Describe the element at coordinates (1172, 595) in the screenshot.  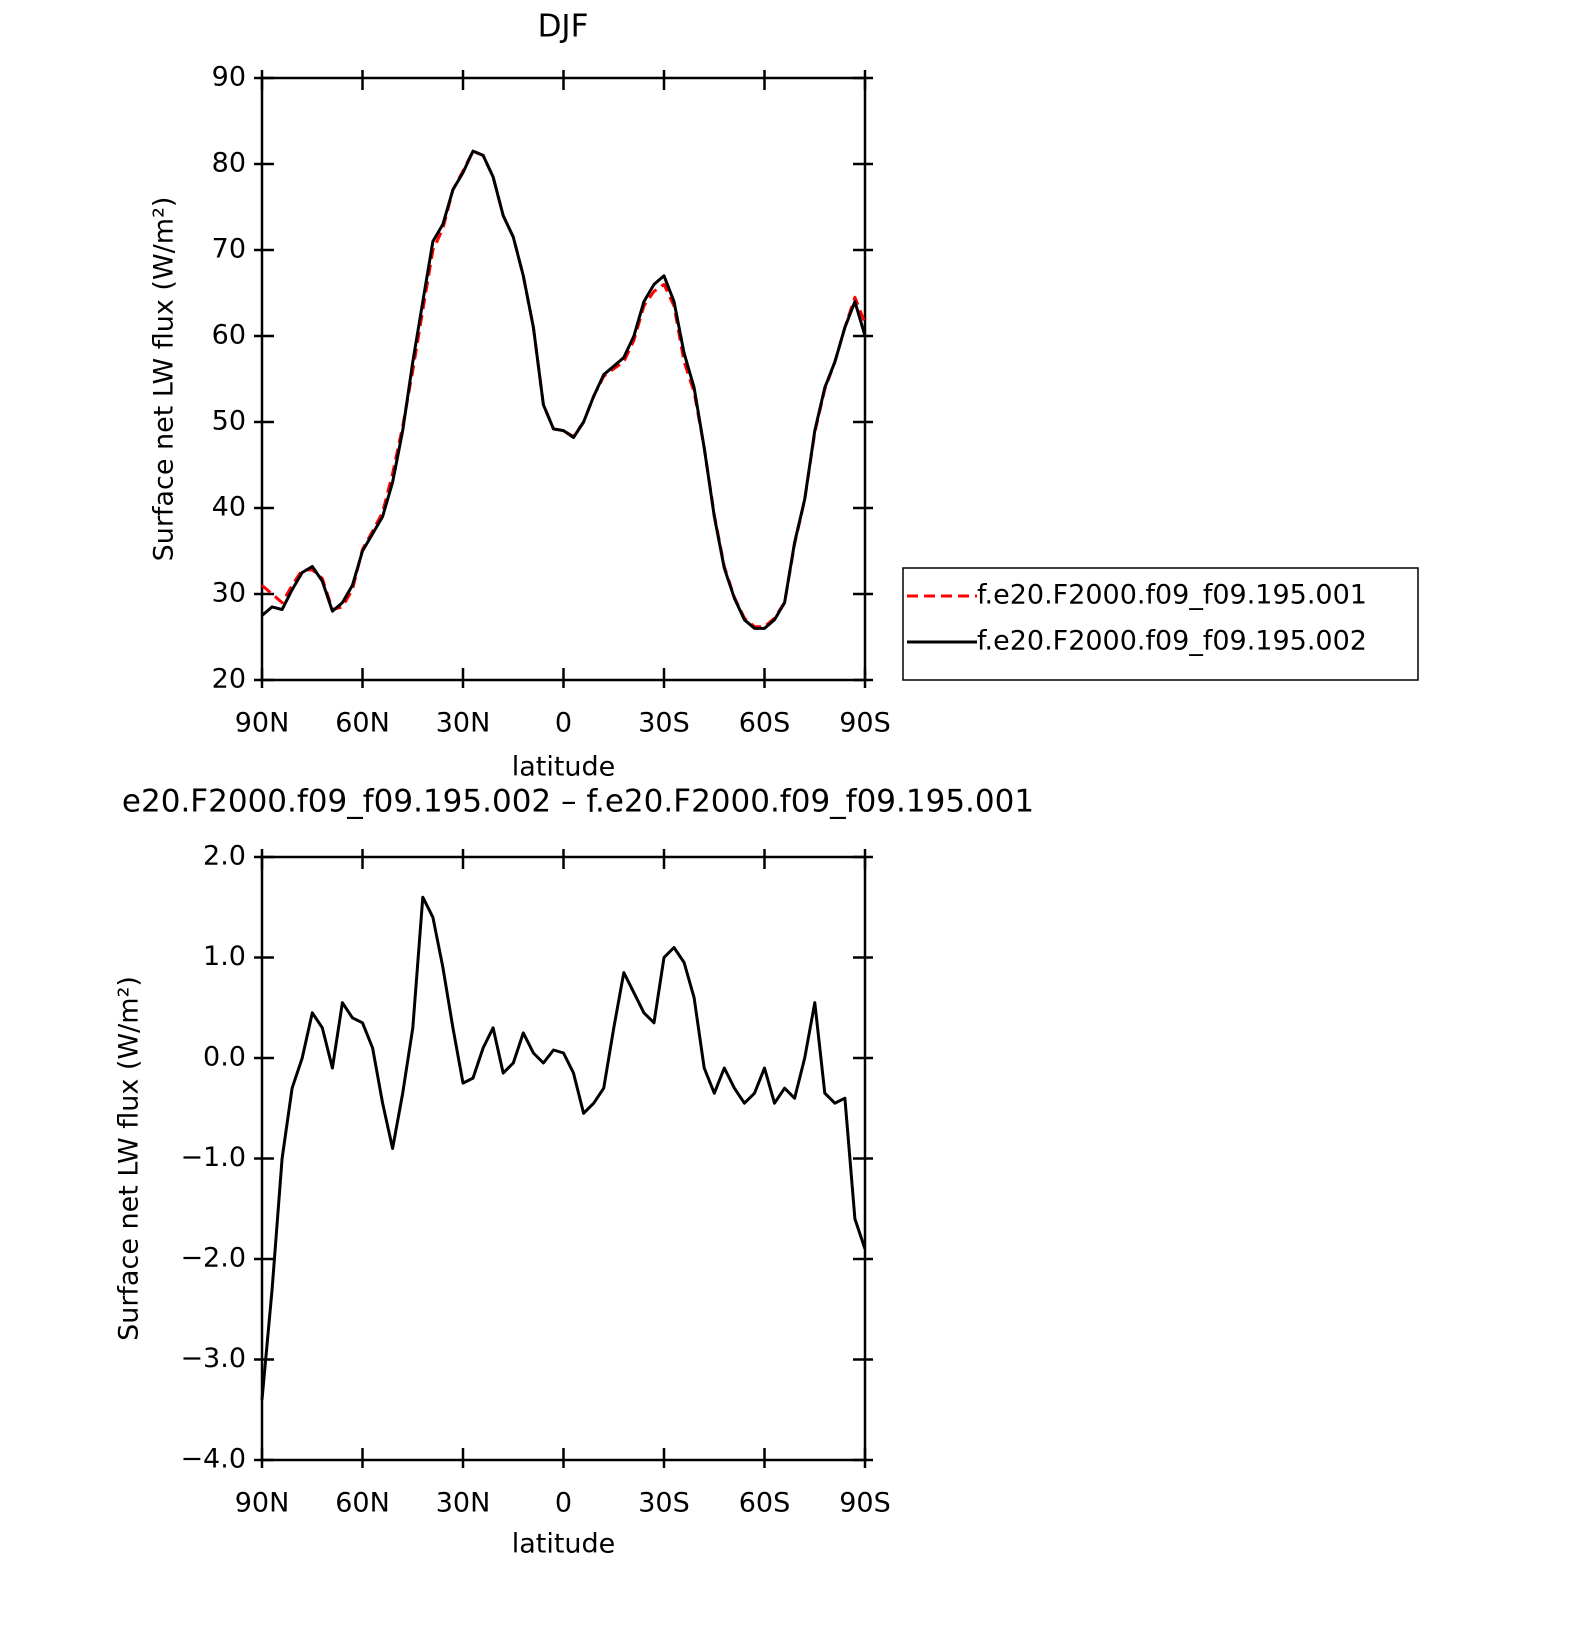
I see `legend-label: f.e20.F2000.f09_f09.195.001` at that location.